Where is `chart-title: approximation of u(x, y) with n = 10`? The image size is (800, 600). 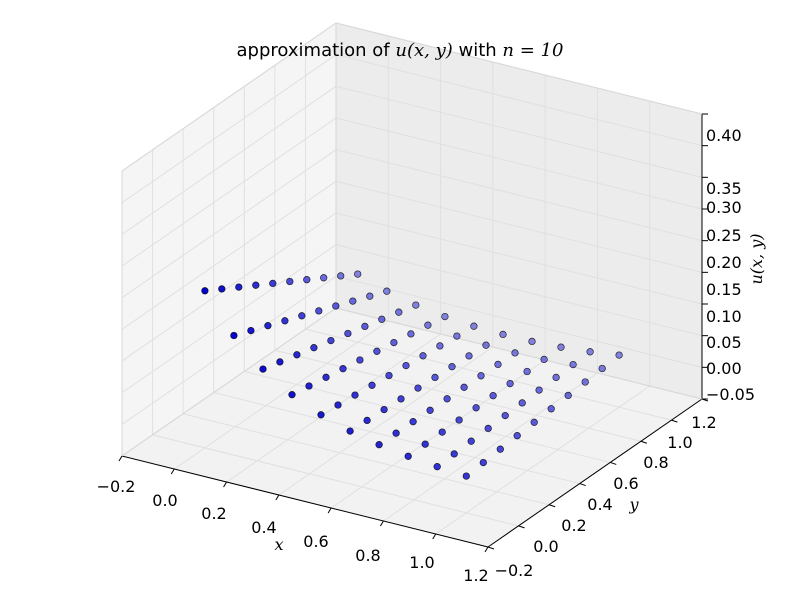 chart-title: approximation of u(x, y) with n = 10 is located at coordinates (400, 50).